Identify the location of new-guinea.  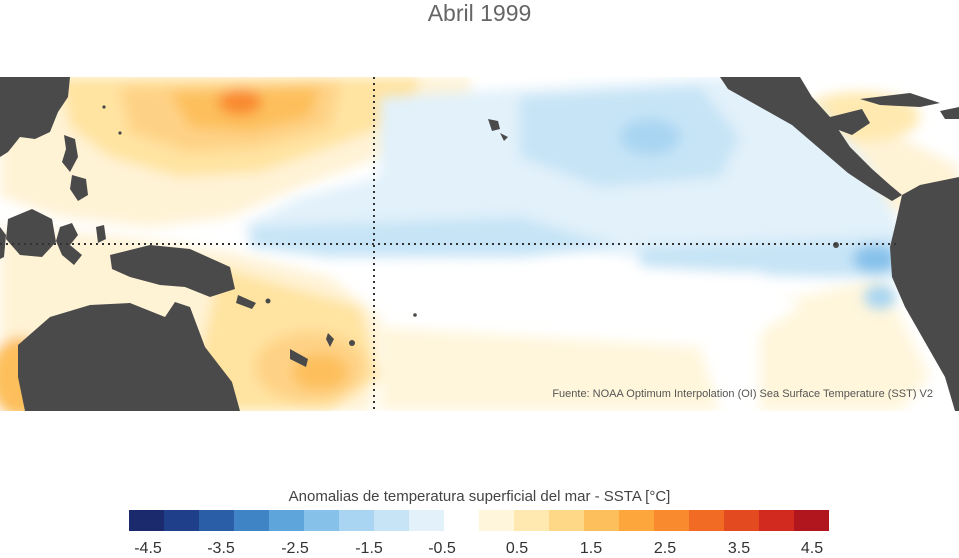
(172, 271).